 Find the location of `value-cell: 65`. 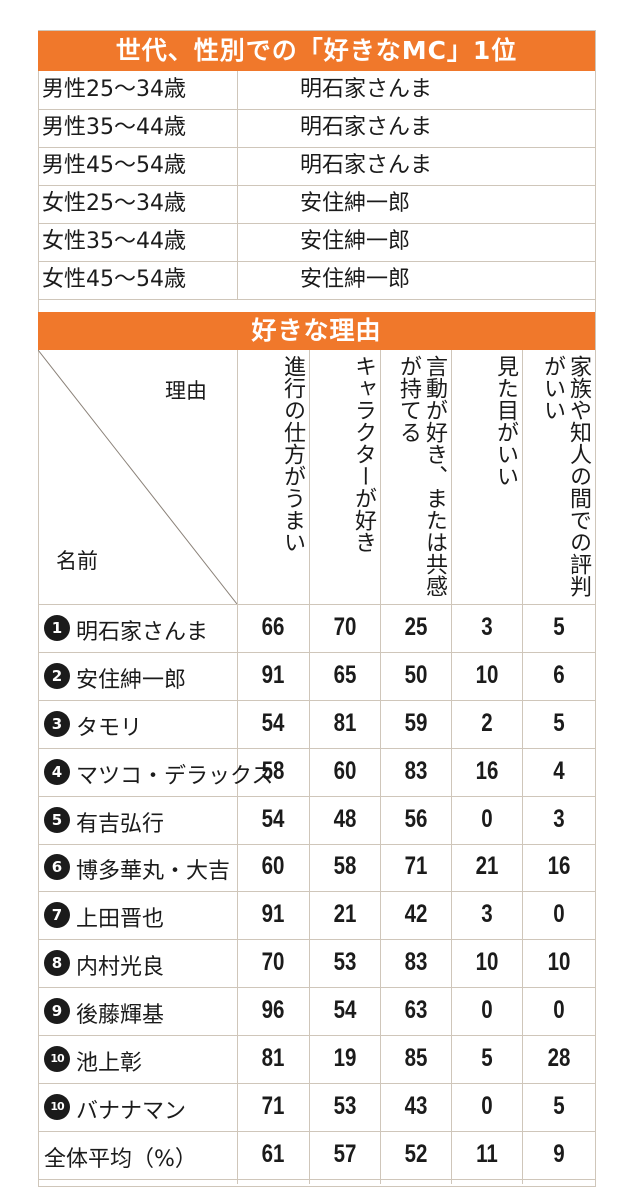

value-cell: 65 is located at coordinates (344, 674).